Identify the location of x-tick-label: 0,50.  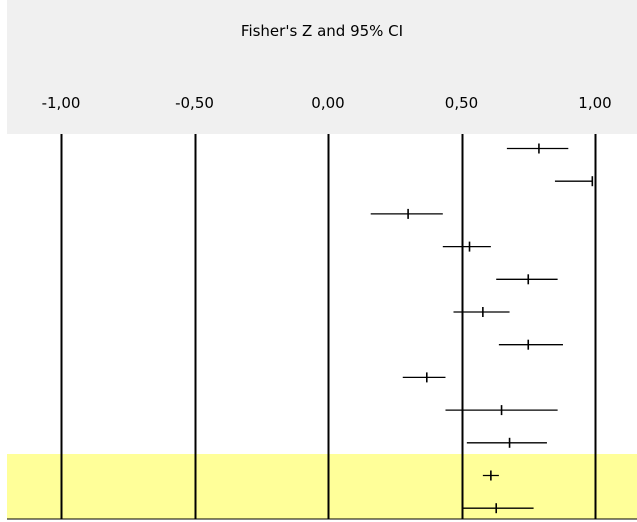
(461, 103).